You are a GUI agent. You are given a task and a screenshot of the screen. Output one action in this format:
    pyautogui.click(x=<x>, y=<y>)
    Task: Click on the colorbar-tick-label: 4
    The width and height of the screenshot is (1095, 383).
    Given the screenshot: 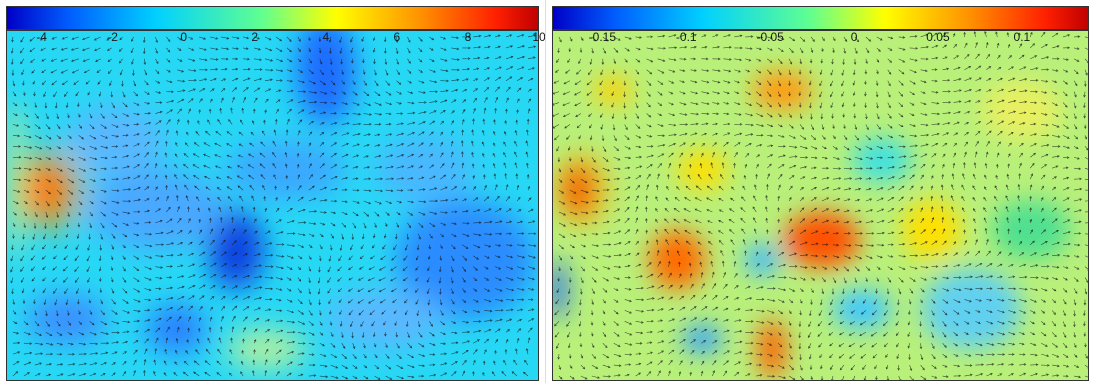 What is the action you would take?
    pyautogui.click(x=326, y=37)
    